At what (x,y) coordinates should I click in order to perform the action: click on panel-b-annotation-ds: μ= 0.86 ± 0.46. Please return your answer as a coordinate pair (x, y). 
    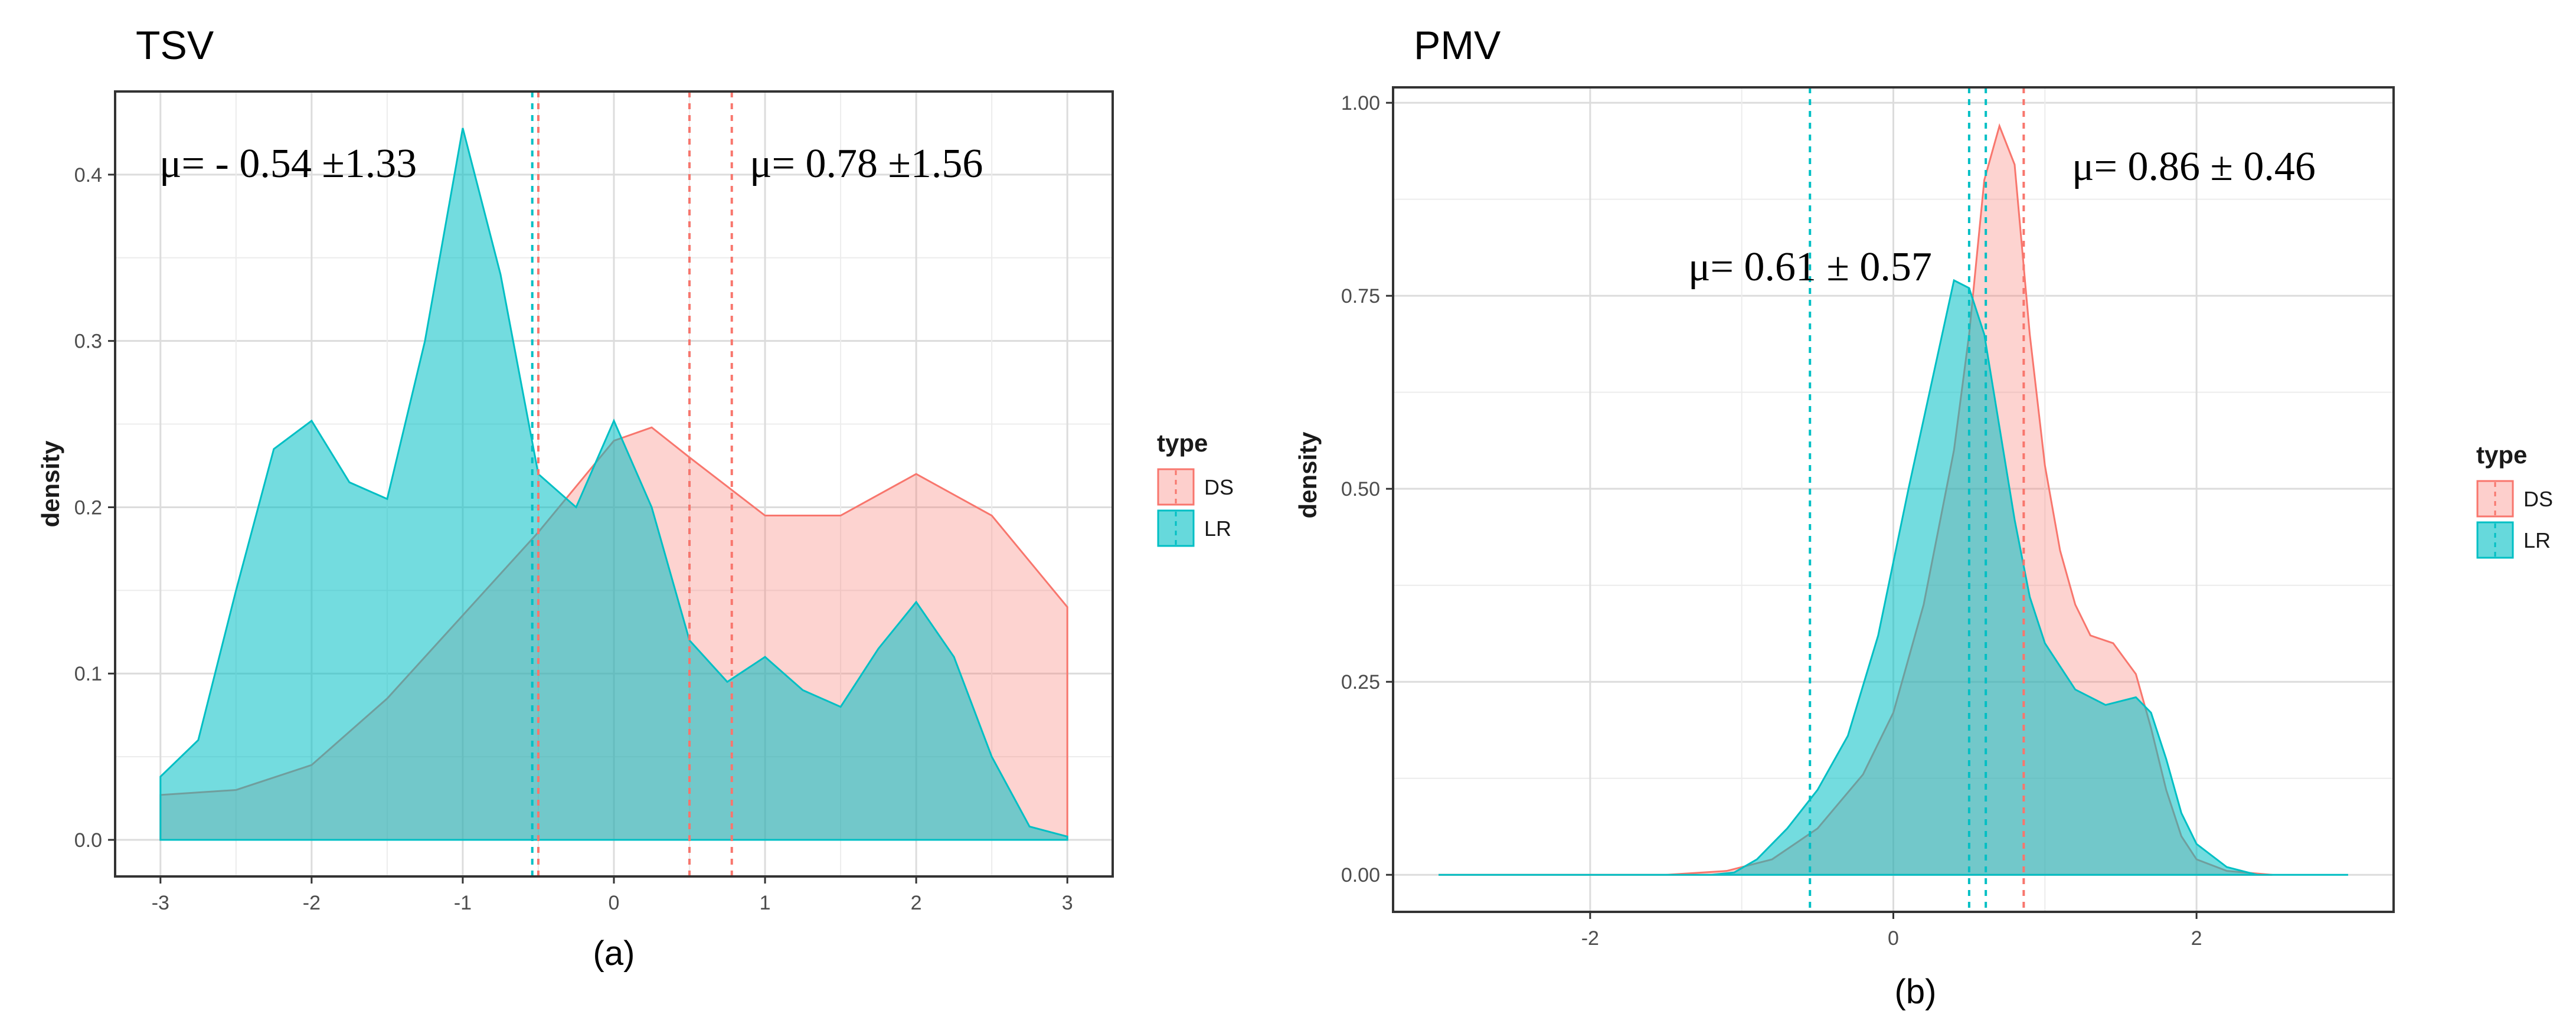
    Looking at the image, I should click on (2194, 166).